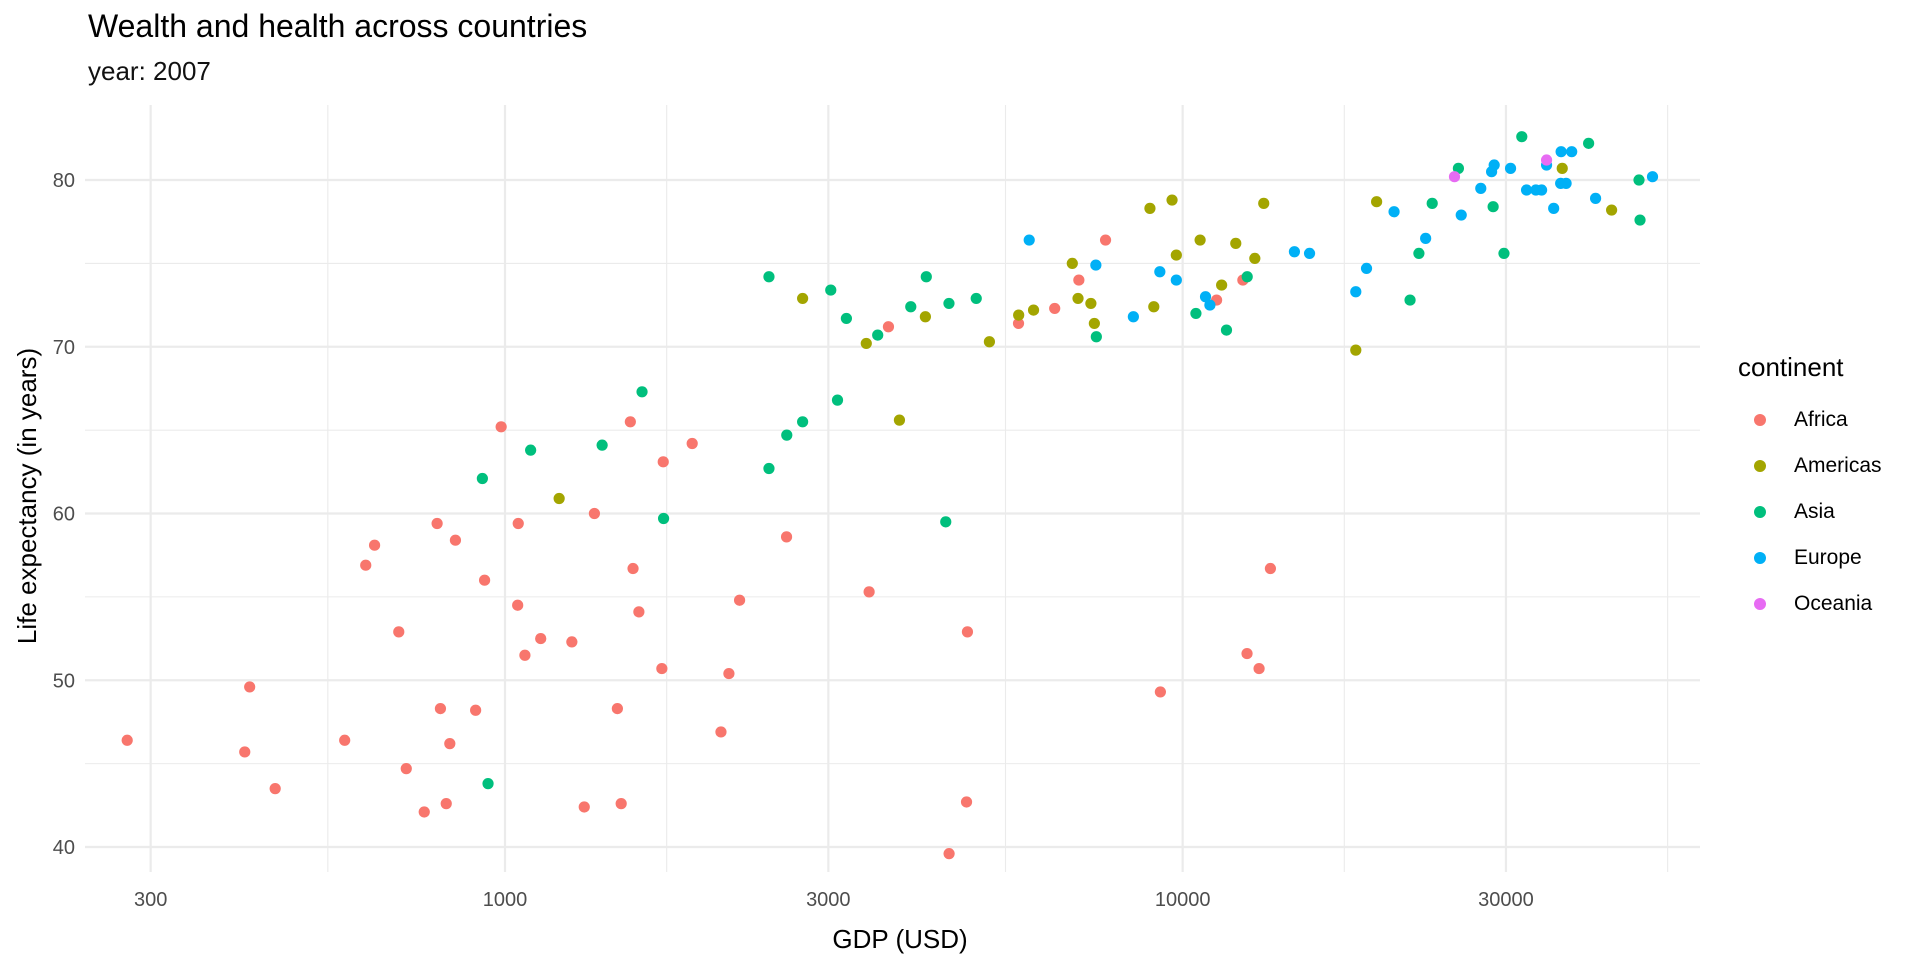 This screenshot has width=1920, height=960. What do you see at coordinates (64, 181) in the screenshot?
I see `y-tick-label: 80` at bounding box center [64, 181].